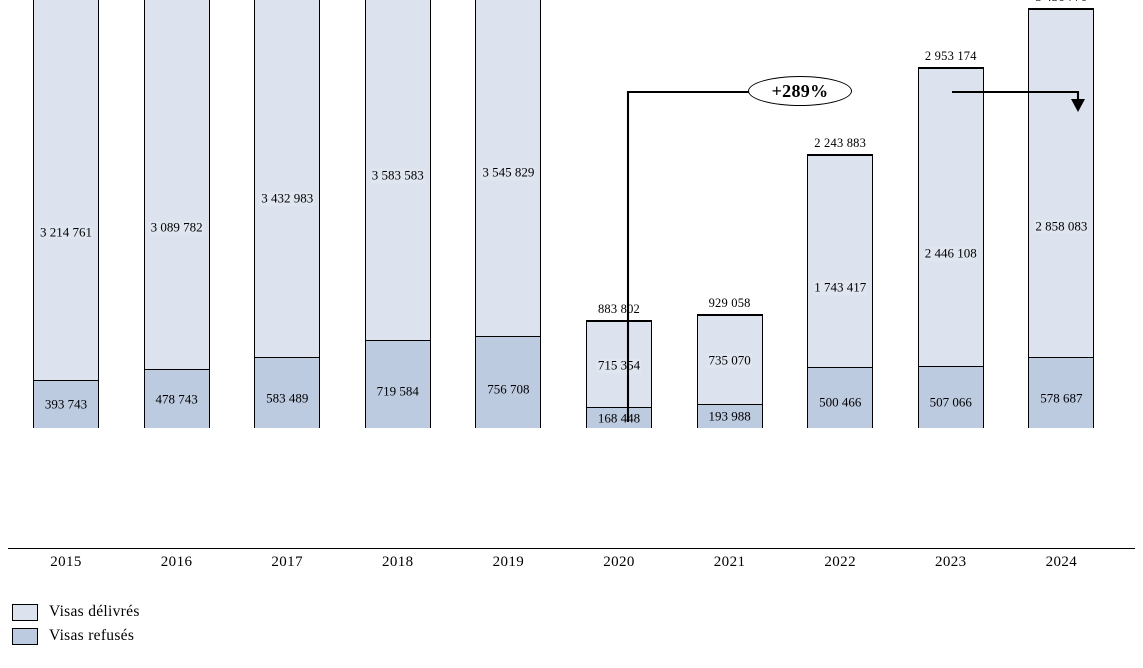 The width and height of the screenshot is (1143, 668). I want to click on bar-column-2021: 929 058 735 070 193 988, so click(729, 362).